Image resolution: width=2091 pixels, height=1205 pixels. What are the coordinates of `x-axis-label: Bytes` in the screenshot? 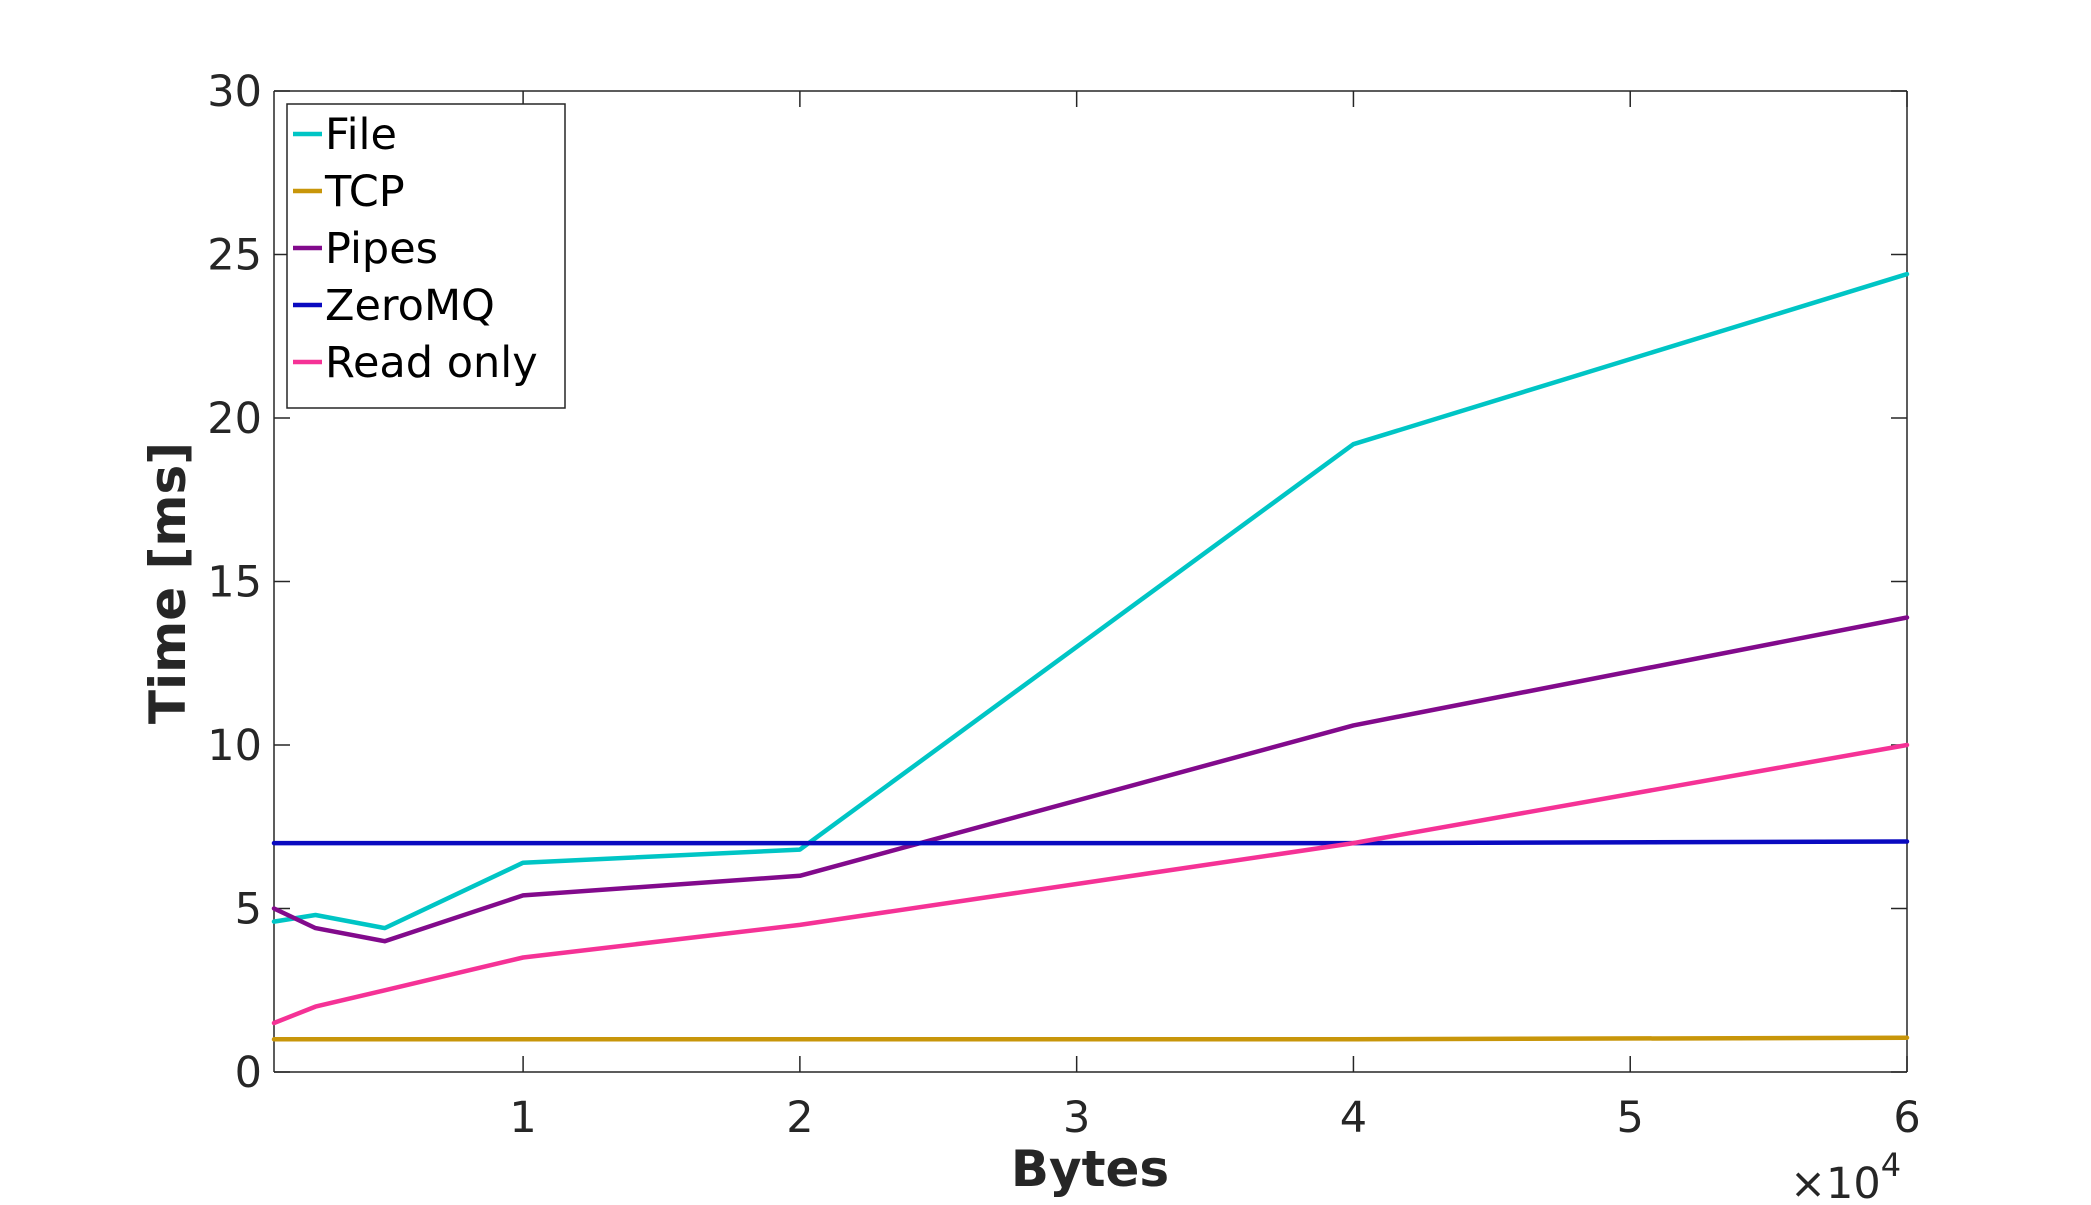 It's located at (1090, 1169).